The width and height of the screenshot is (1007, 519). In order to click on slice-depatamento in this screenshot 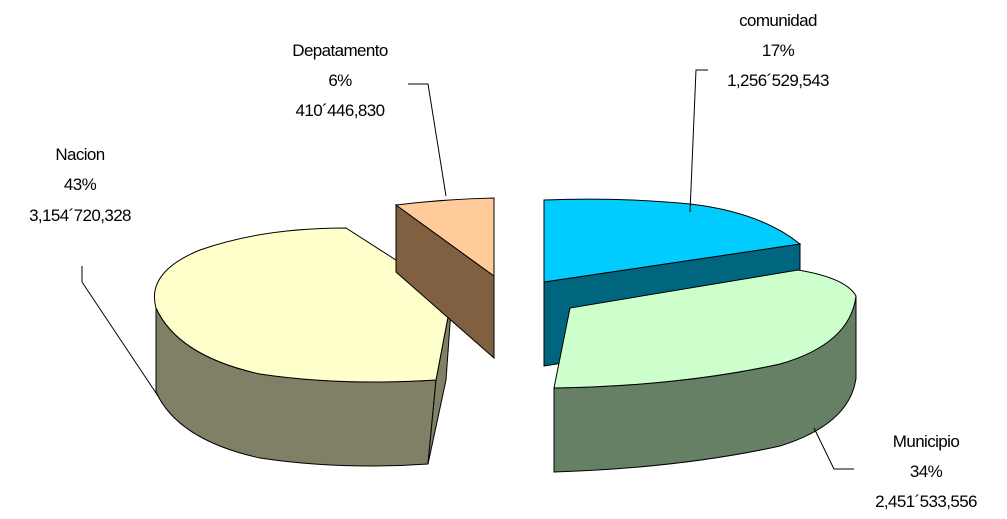, I will do `click(444, 278)`.